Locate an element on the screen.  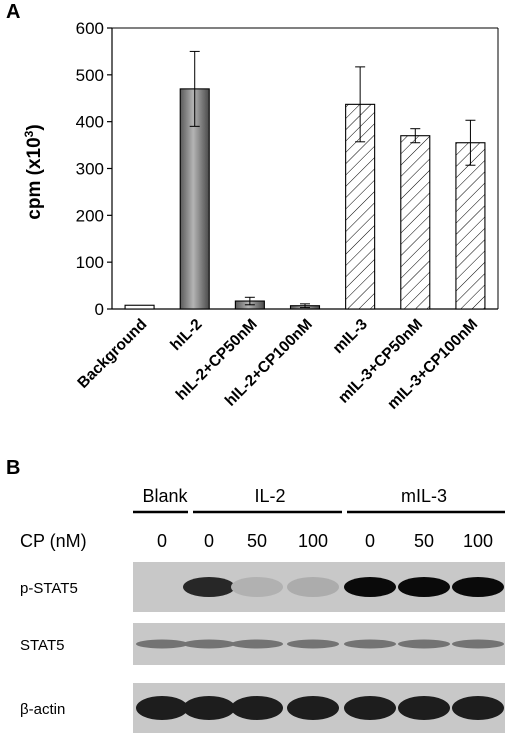
group-label: IL-2 is located at coordinates (269, 496).